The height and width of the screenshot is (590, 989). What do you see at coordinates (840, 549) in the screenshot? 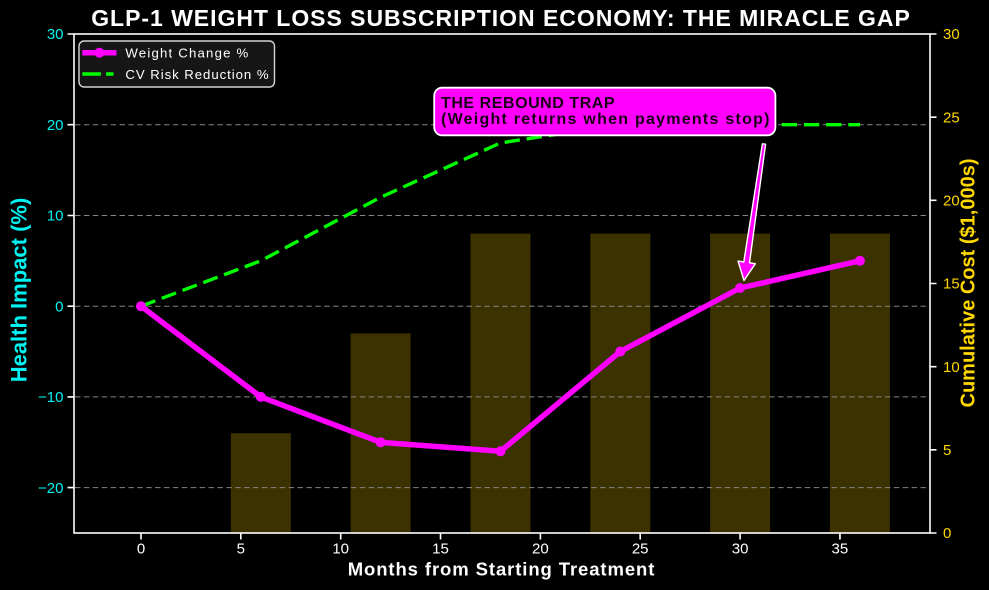
I see `svg-text: 35` at bounding box center [840, 549].